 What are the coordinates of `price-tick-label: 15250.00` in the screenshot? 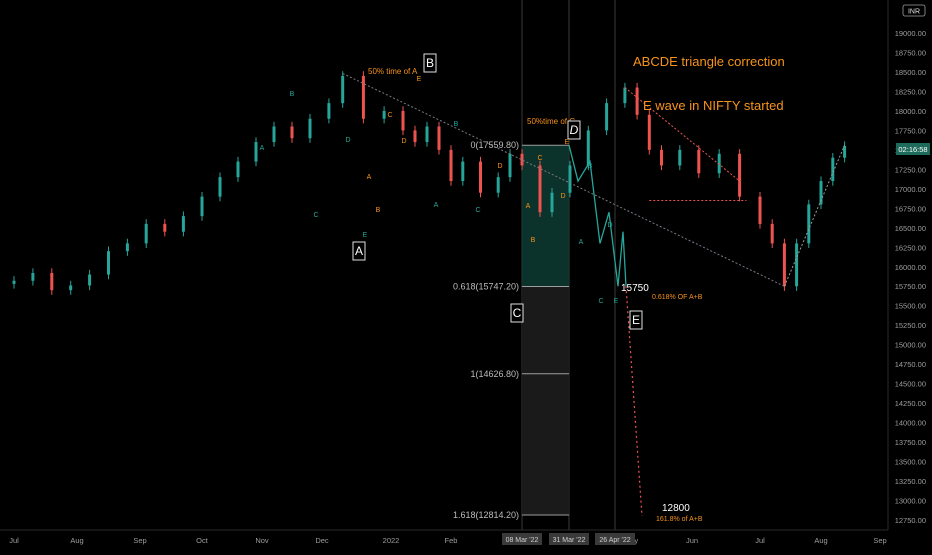 It's located at (910, 325).